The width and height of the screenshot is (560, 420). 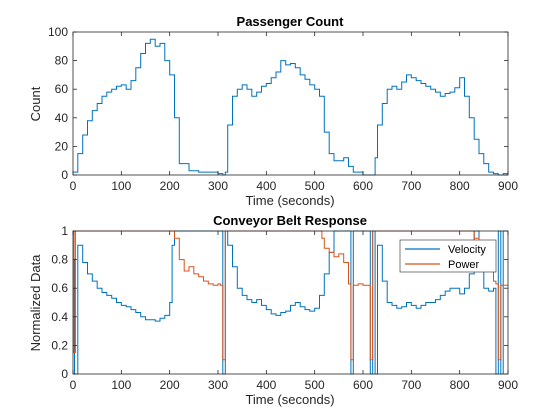 I want to click on y-tick-label: 0.6, so click(x=59, y=288).